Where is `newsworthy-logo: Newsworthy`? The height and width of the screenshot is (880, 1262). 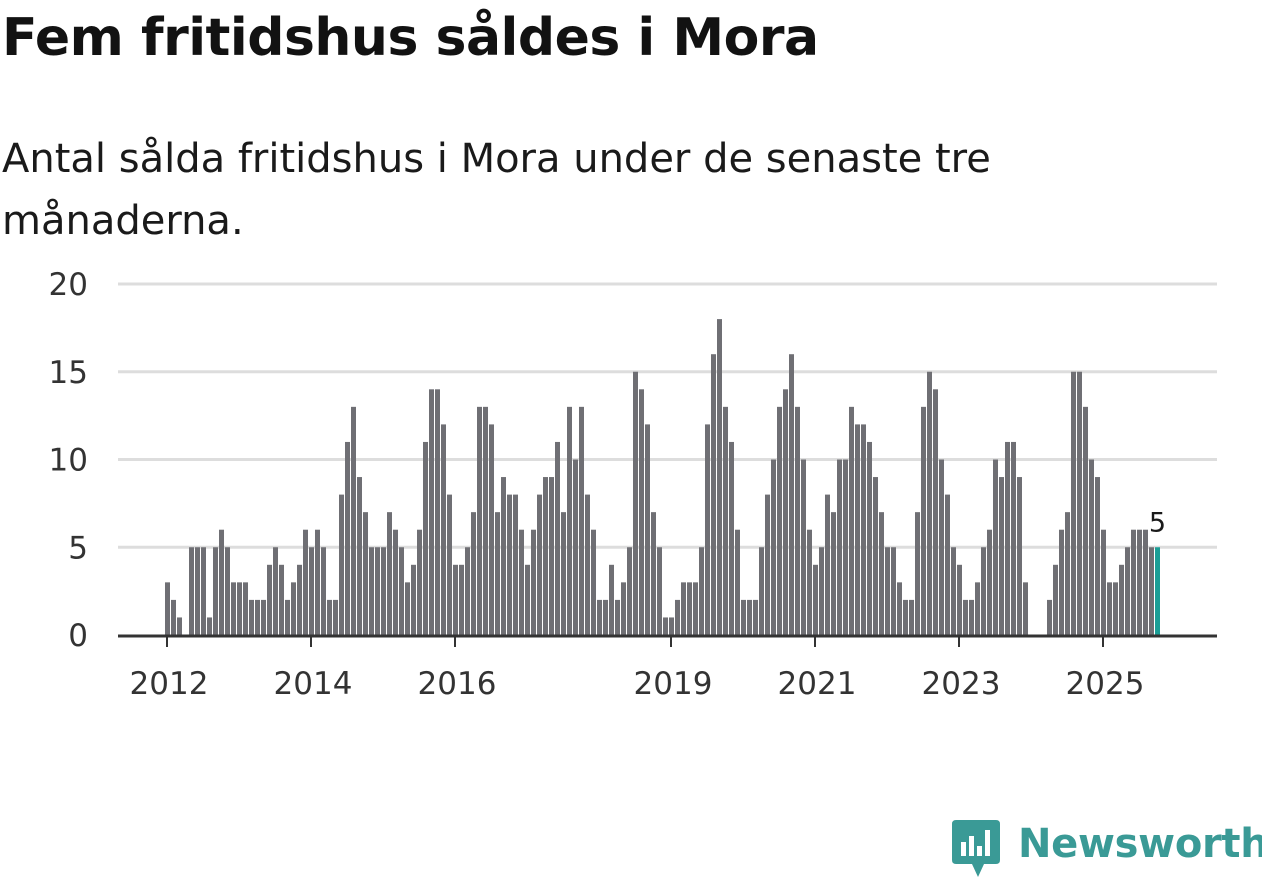 newsworthy-logo: Newsworthy is located at coordinates (1107, 850).